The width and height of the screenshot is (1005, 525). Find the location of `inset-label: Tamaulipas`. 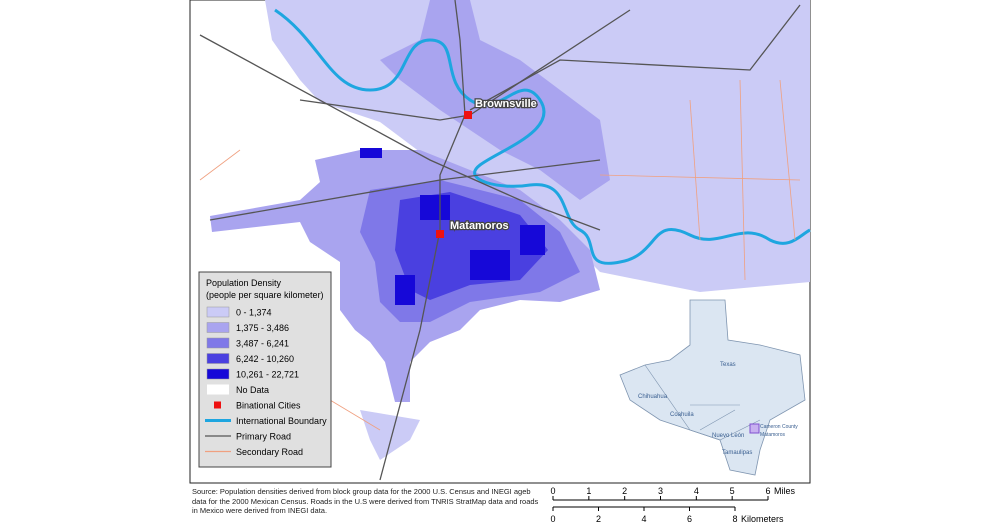

inset-label: Tamaulipas is located at coordinates (737, 453).